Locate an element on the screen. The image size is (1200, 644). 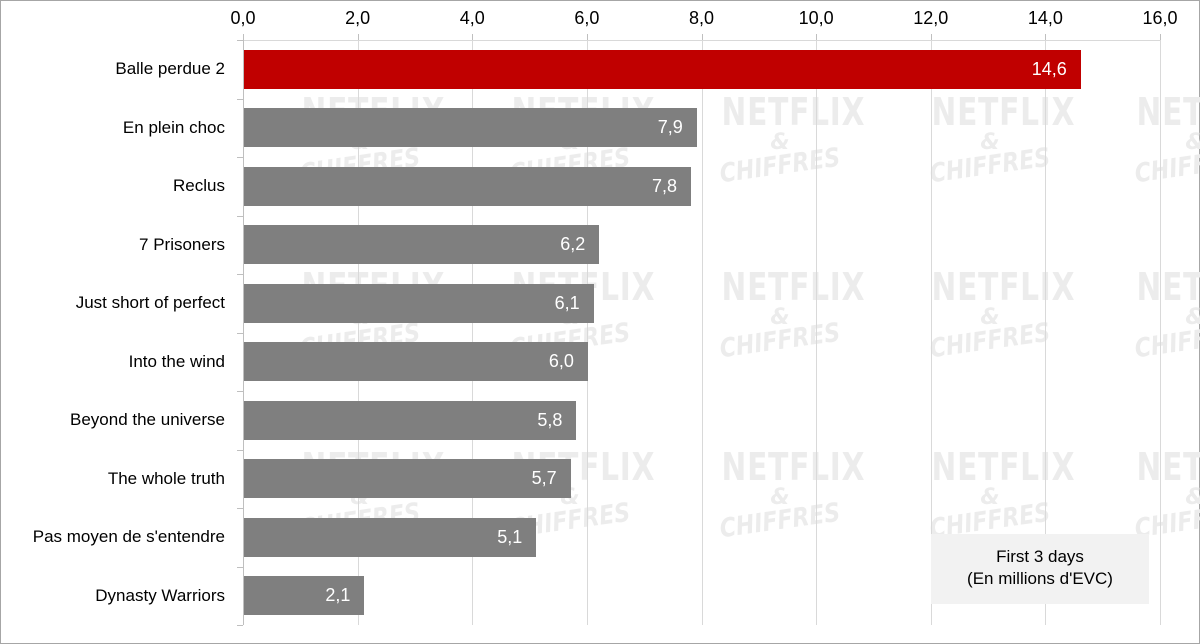
bar-value-label: 5,1 is located at coordinates (510, 536).